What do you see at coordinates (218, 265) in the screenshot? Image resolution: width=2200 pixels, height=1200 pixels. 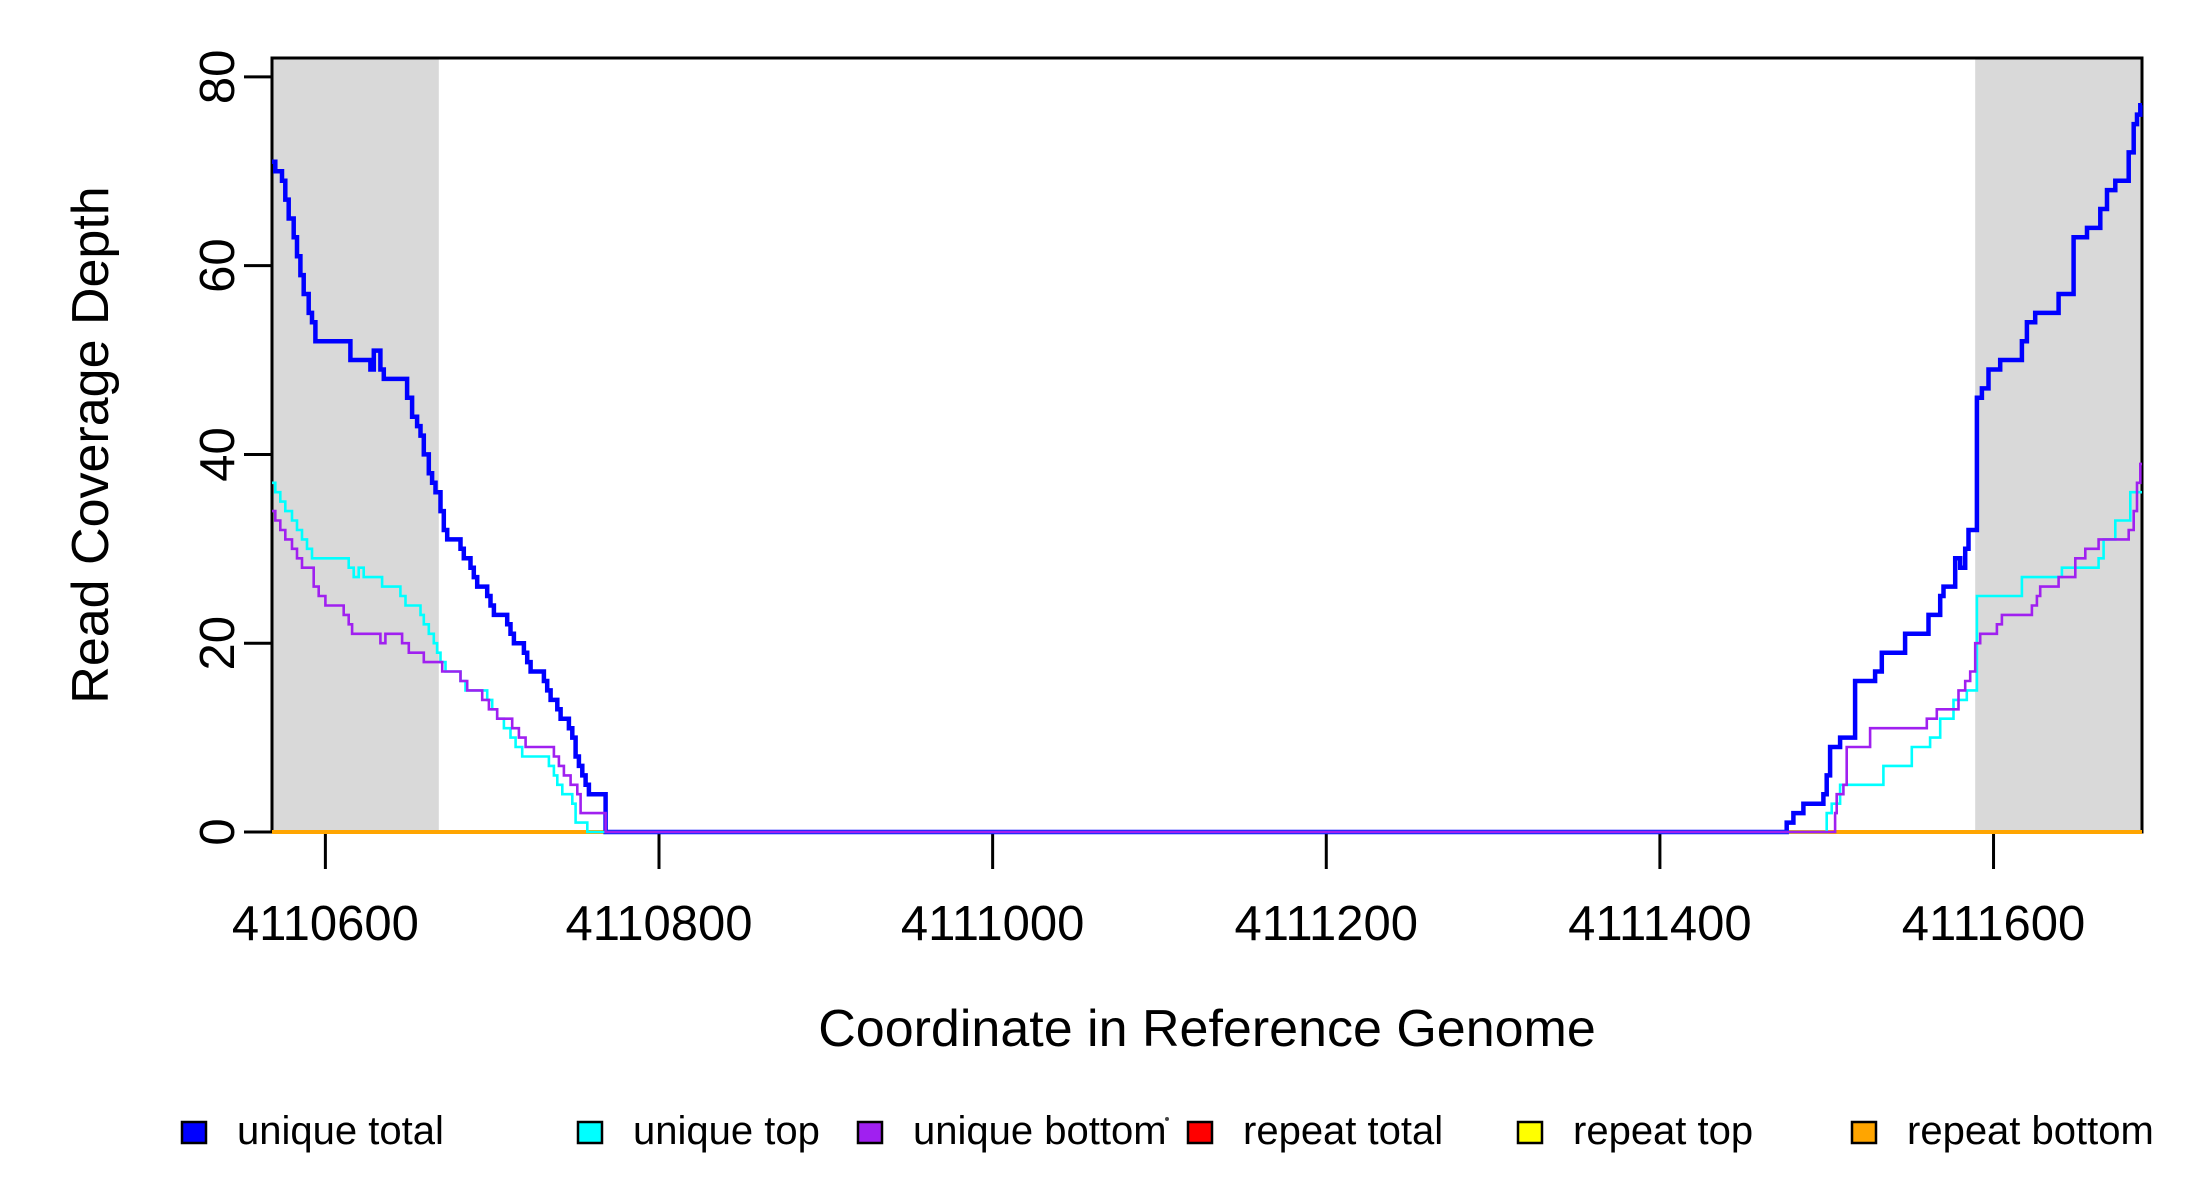 I see `y-axis-tick-label: 60` at bounding box center [218, 265].